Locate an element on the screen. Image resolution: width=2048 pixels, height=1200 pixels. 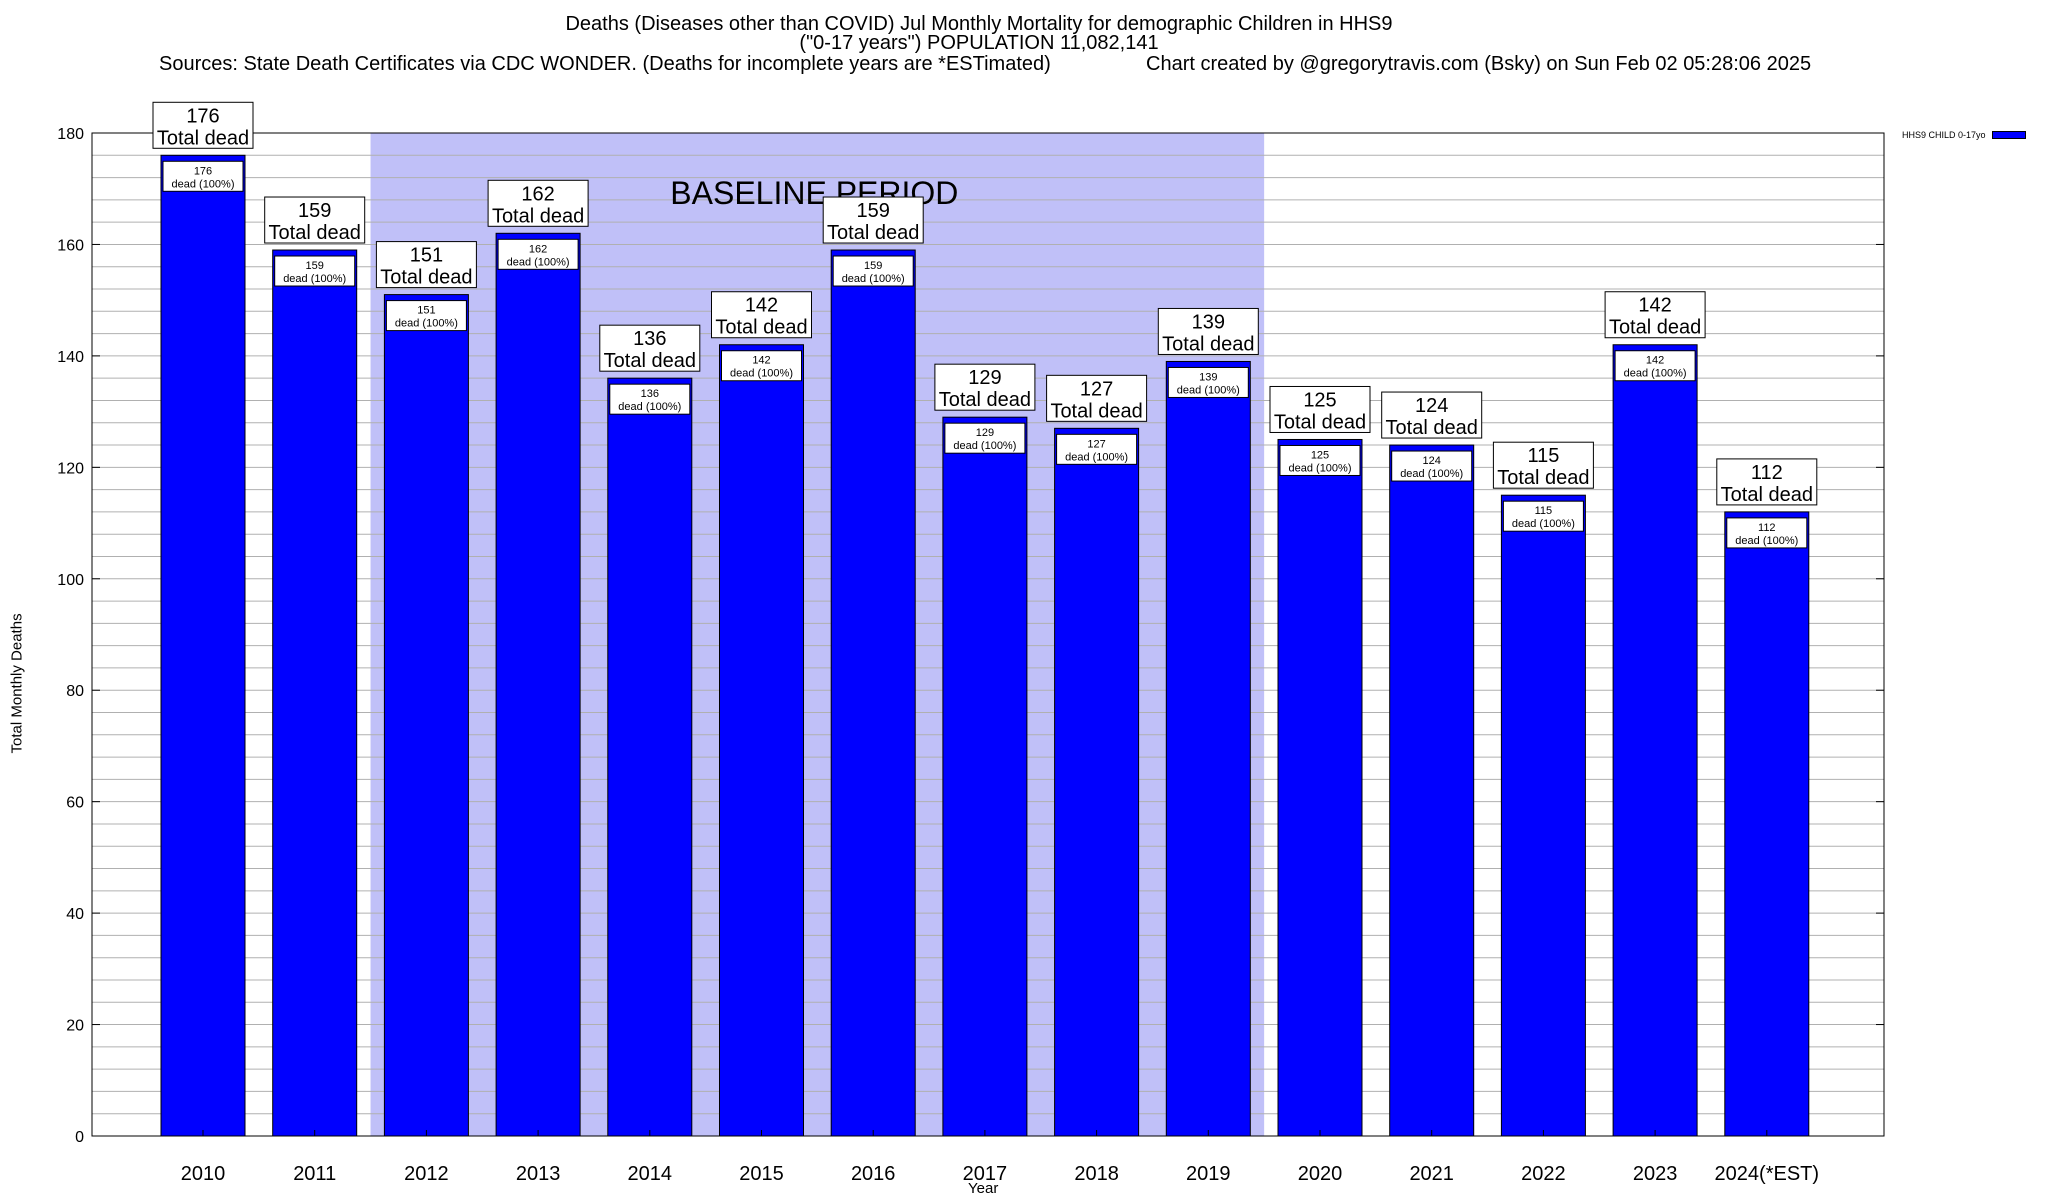
bar-total-value: 151 is located at coordinates (426, 256).